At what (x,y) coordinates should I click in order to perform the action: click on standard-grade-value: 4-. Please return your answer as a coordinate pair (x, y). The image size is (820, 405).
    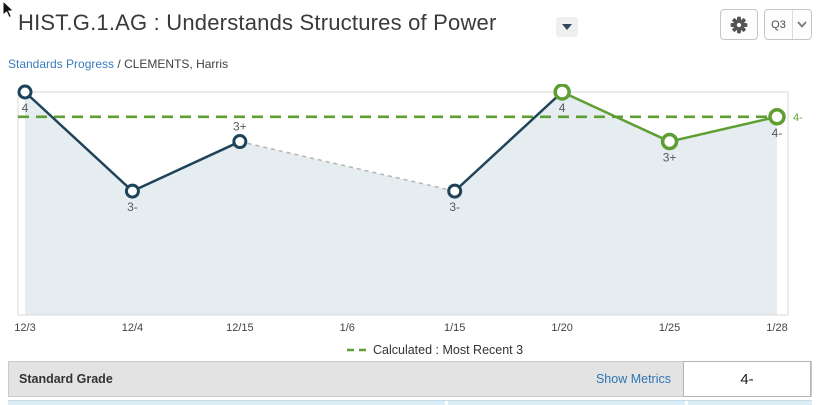
    Looking at the image, I should click on (747, 379).